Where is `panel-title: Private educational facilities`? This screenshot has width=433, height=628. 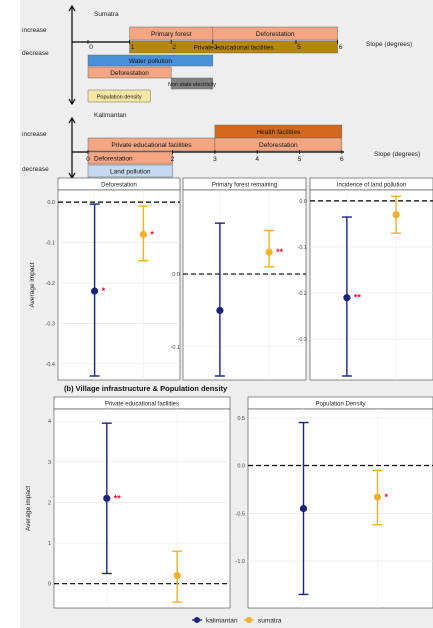 panel-title: Private educational facilities is located at coordinates (142, 405).